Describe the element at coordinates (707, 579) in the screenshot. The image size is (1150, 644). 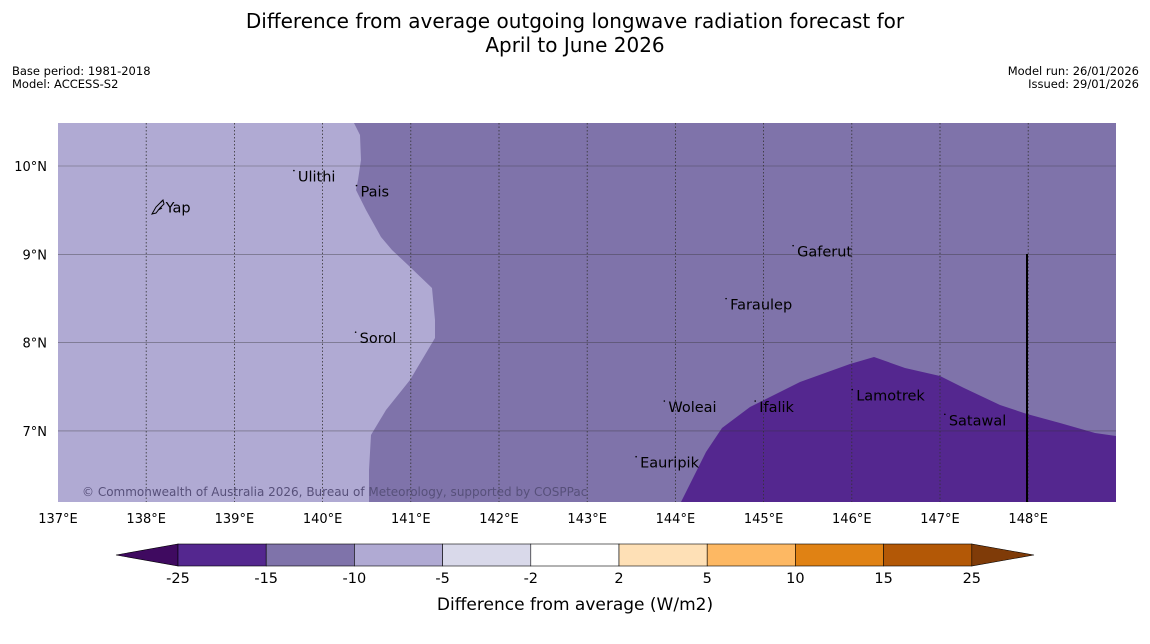
I see `colorbar-tick-6: 5` at that location.